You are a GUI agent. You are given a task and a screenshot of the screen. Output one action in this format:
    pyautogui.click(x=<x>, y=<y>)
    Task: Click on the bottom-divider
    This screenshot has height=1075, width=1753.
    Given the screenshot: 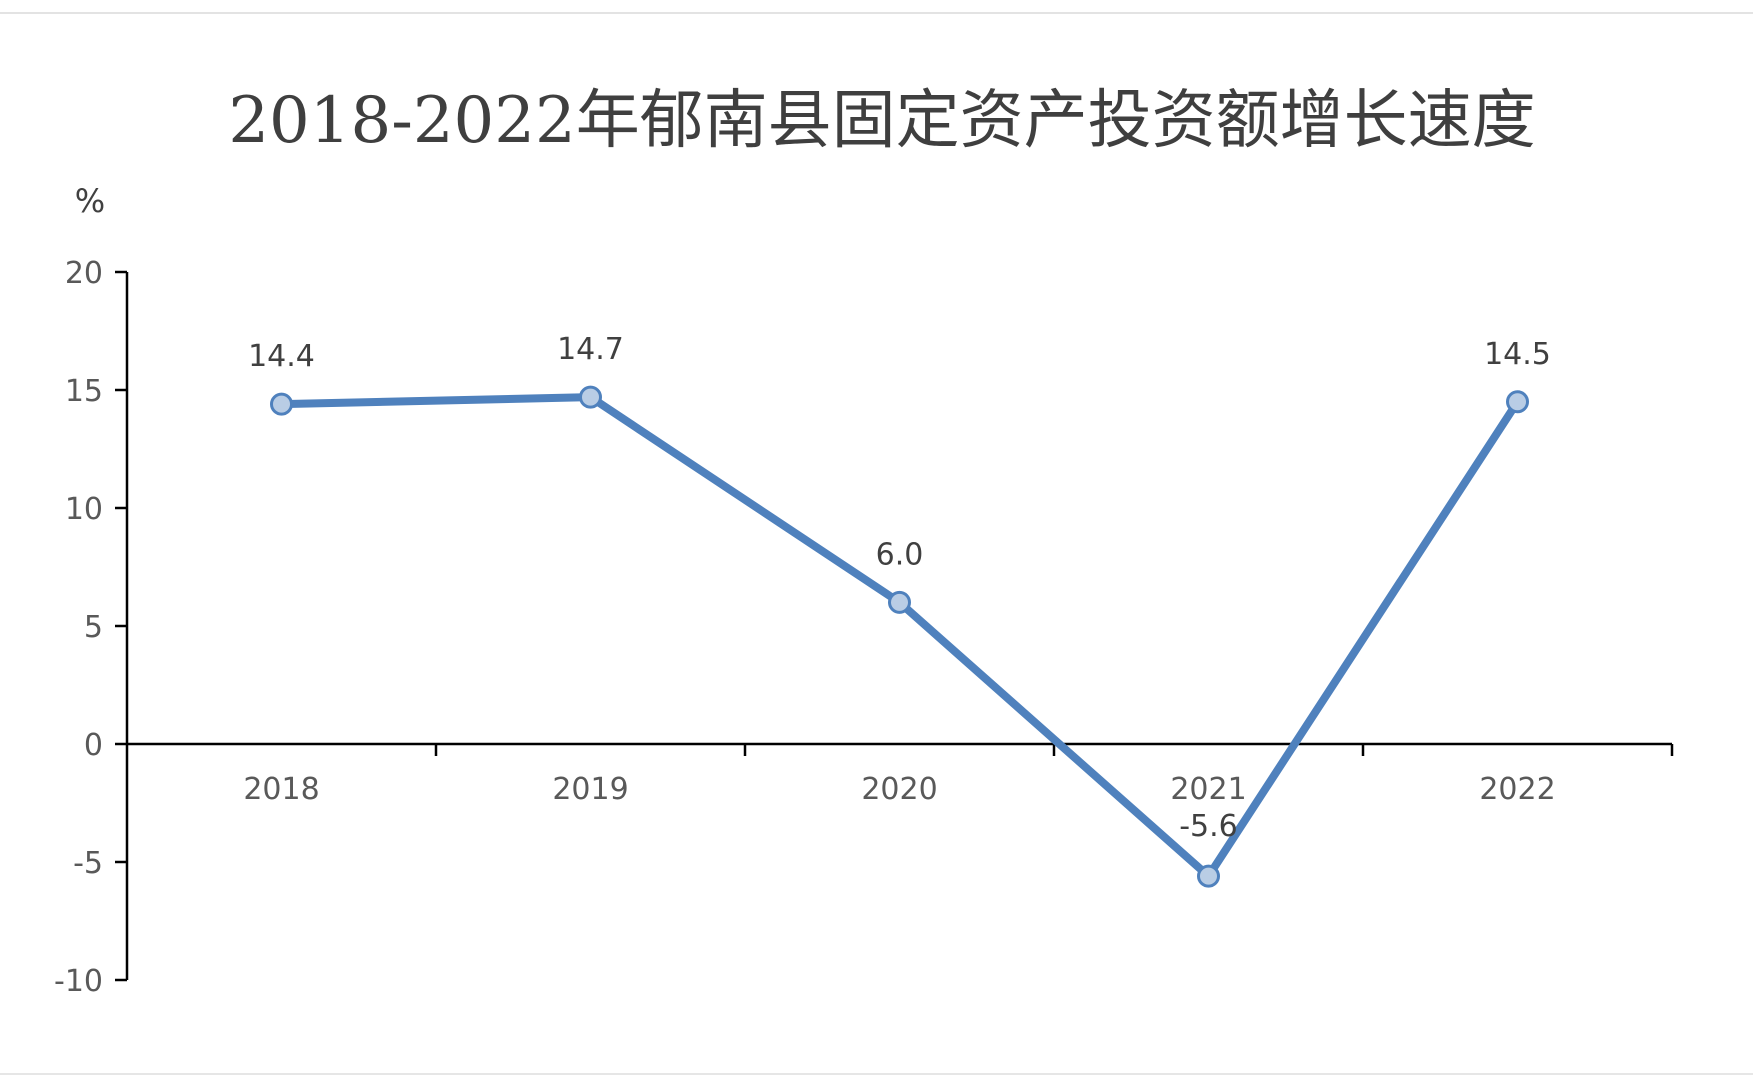 What is the action you would take?
    pyautogui.click(x=876, y=1074)
    